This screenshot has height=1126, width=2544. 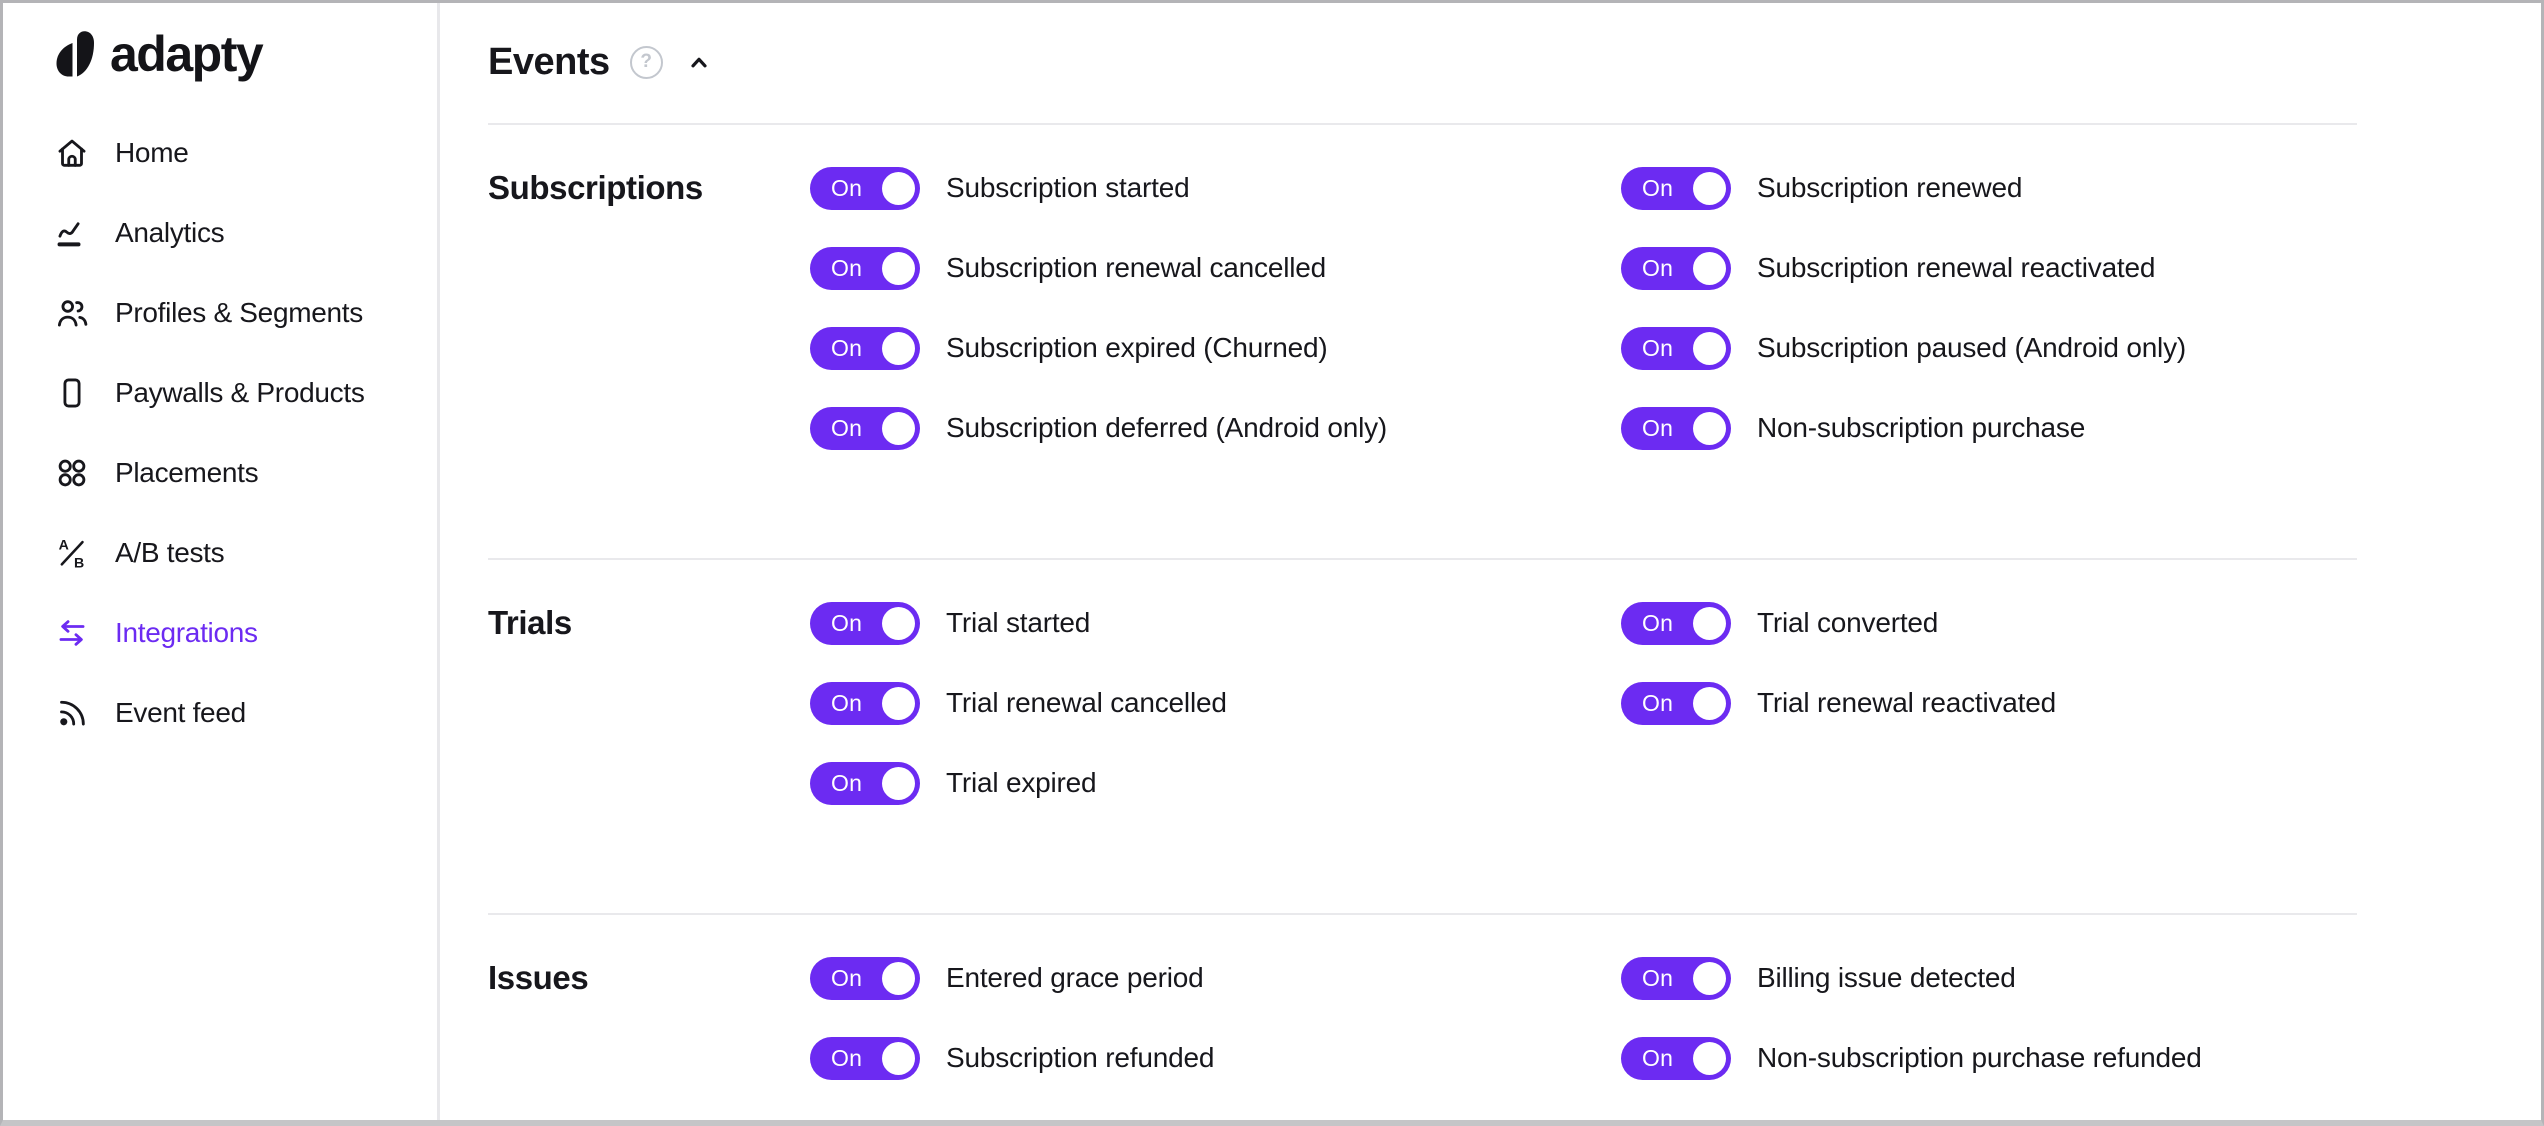 What do you see at coordinates (1018, 622) in the screenshot?
I see `event-toggle-label: Trial started` at bounding box center [1018, 622].